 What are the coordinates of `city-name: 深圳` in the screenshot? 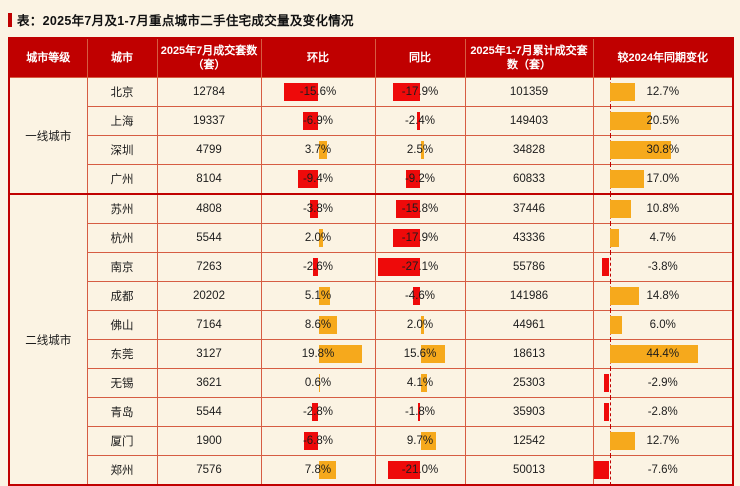 It's located at (122, 150).